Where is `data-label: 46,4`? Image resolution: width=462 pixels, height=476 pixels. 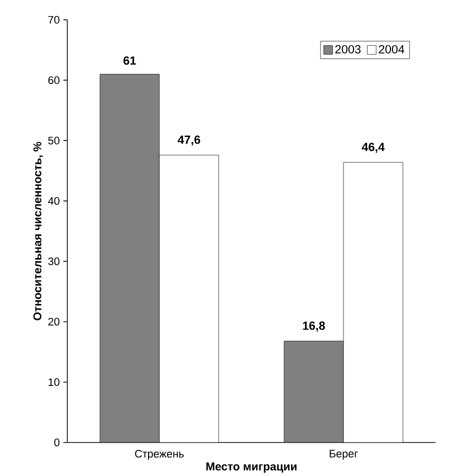 data-label: 46,4 is located at coordinates (373, 147).